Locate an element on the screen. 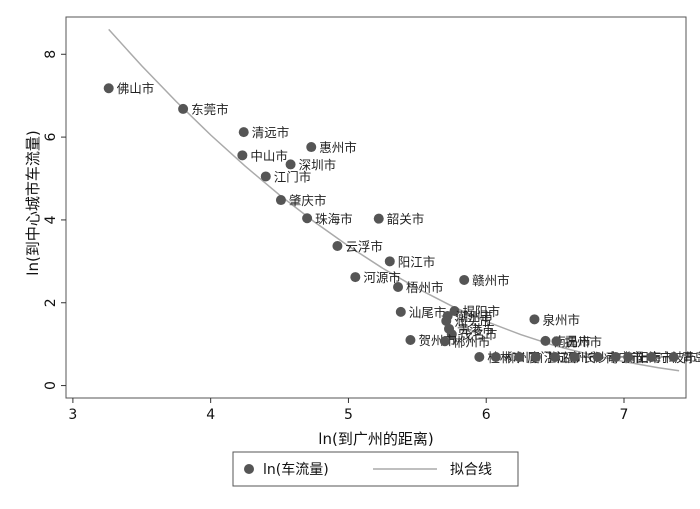  point-label: 阳江市 is located at coordinates (417, 261).